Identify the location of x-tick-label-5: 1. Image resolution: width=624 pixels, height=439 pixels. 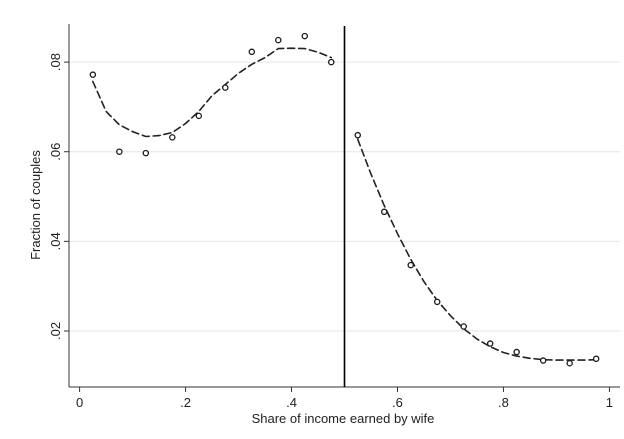
(609, 402).